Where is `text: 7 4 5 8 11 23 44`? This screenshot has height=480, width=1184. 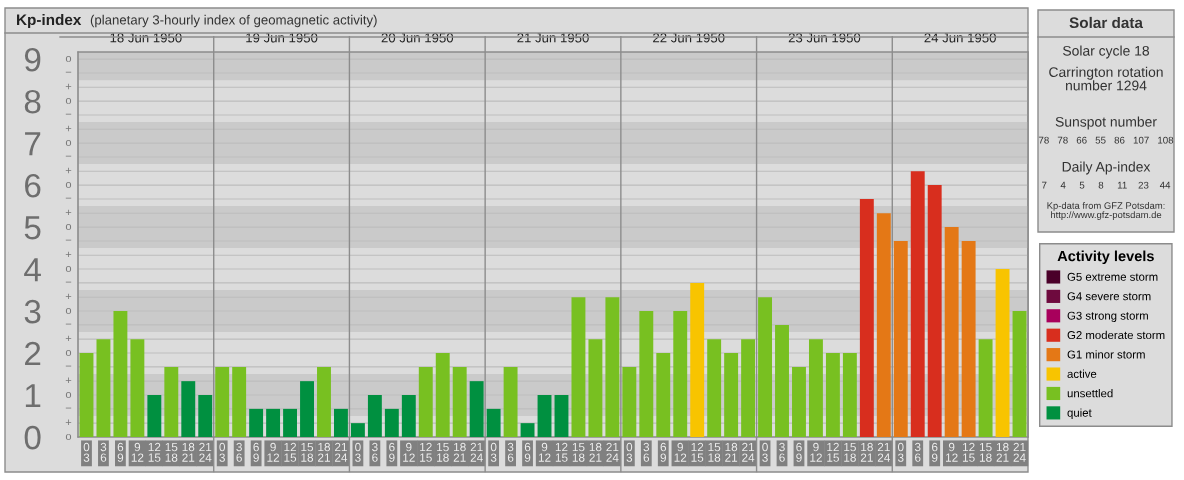 text: 7 4 5 8 11 23 44 is located at coordinates (1106, 185).